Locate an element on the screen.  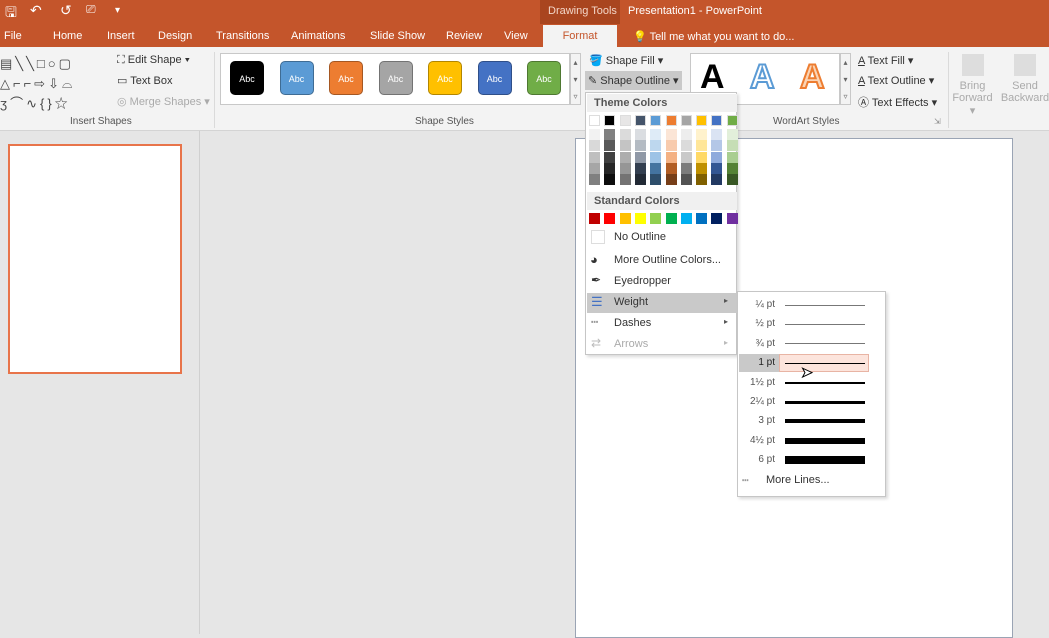
wordart-style-orange: A is located at coordinates (812, 77).